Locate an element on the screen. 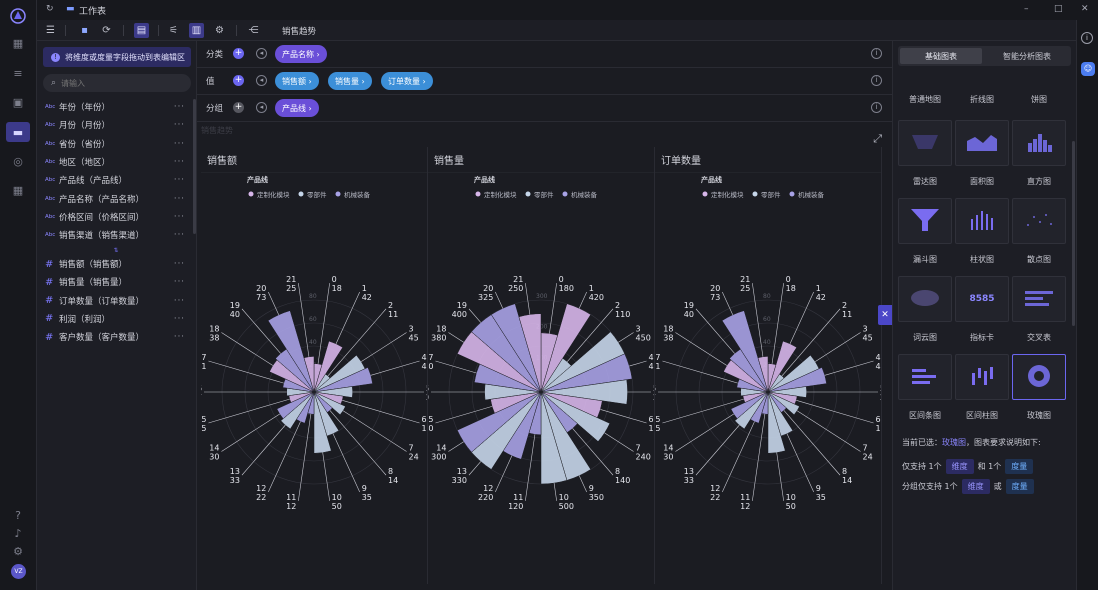 This screenshot has width=1098, height=590. tile-label: 区间柱图 is located at coordinates (982, 415).